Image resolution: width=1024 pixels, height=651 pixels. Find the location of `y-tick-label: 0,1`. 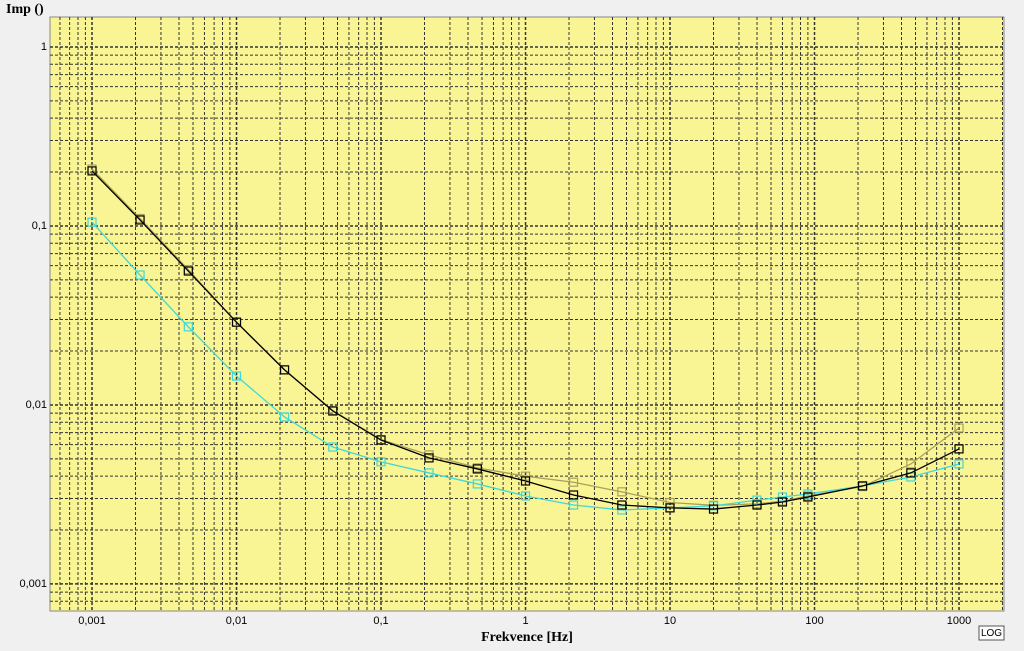

y-tick-label: 0,1 is located at coordinates (39, 226).